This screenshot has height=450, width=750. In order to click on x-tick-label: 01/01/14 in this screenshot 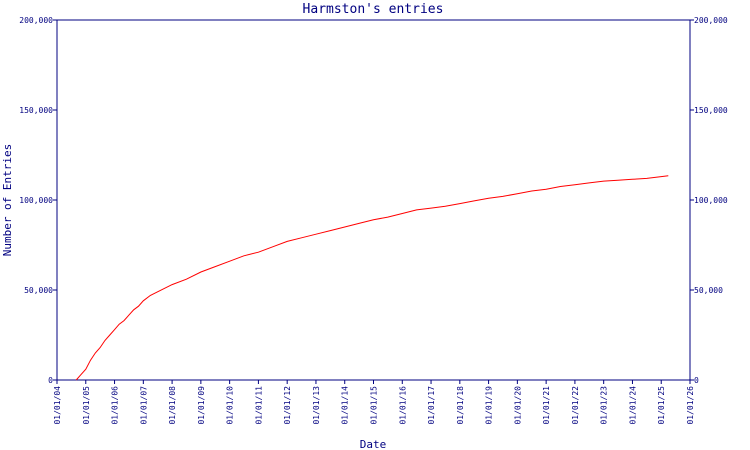, I will do `click(345, 405)`.